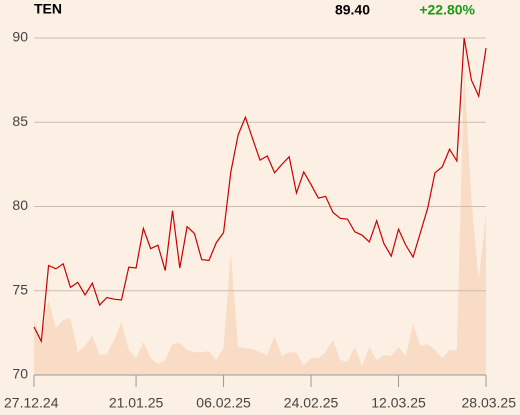 This screenshot has height=415, width=520. What do you see at coordinates (352, 10) in the screenshot?
I see `last-value: 89.40` at bounding box center [352, 10].